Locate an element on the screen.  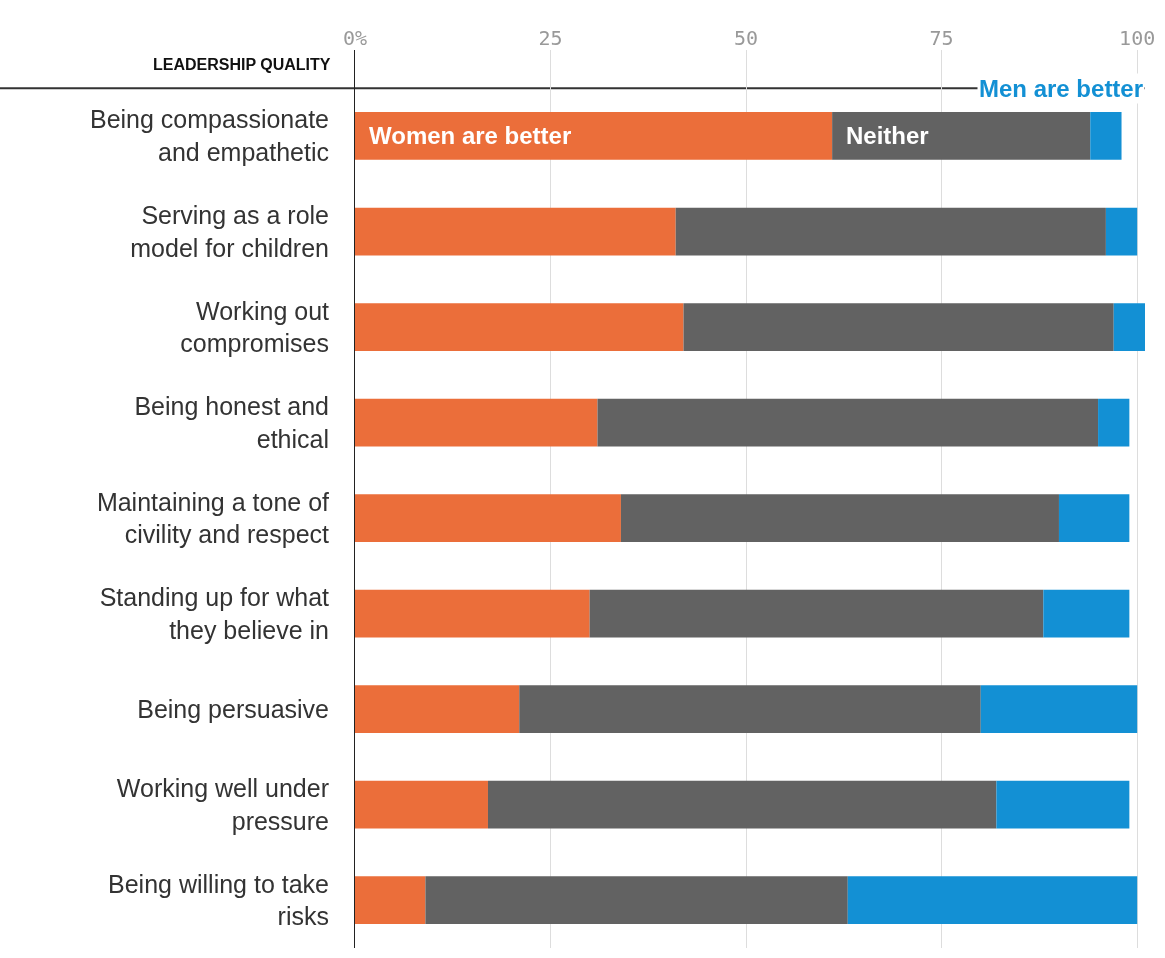
x-tick-label: 25 is located at coordinates (550, 38).